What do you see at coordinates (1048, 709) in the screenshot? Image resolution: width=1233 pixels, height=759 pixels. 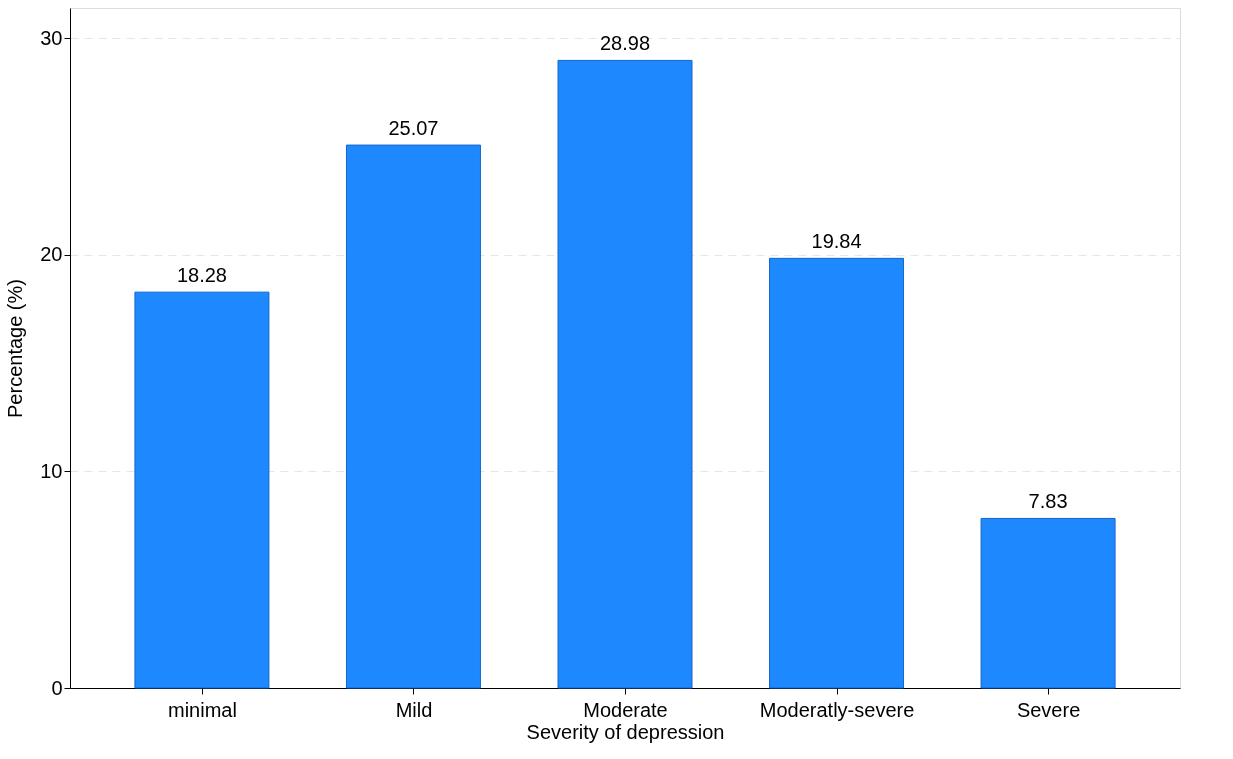 I see `x-tick-label: Severe` at bounding box center [1048, 709].